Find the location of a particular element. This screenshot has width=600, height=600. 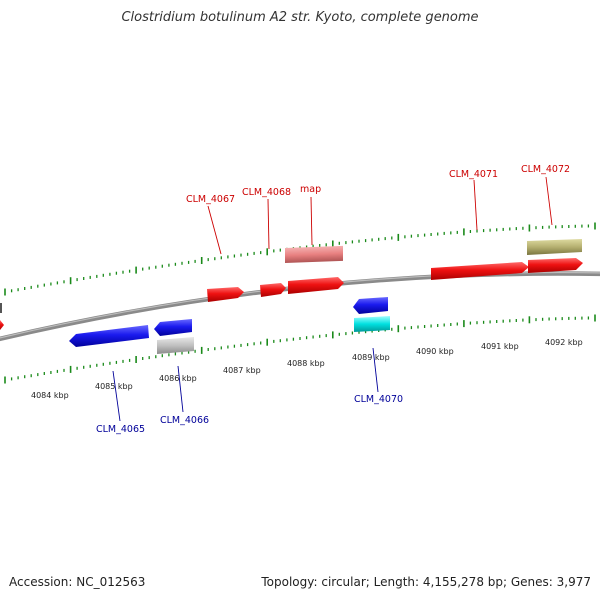

gene-label-map: map is located at coordinates (310, 189).